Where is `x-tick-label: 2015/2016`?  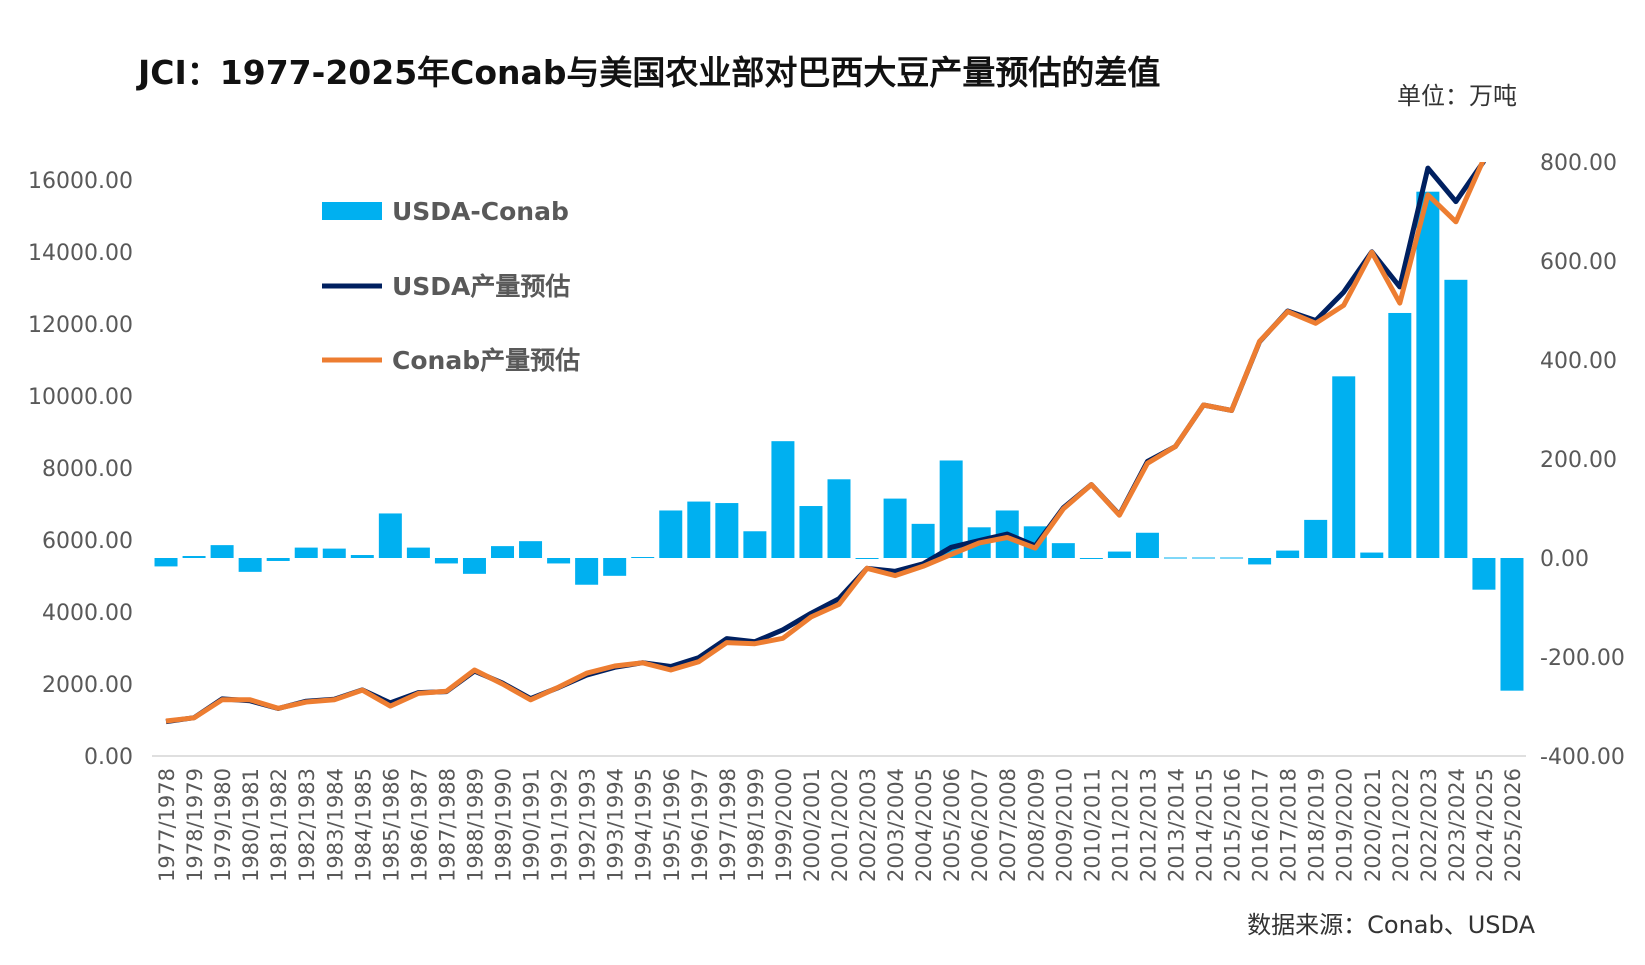
x-tick-label: 2015/2016 is located at coordinates (1233, 825).